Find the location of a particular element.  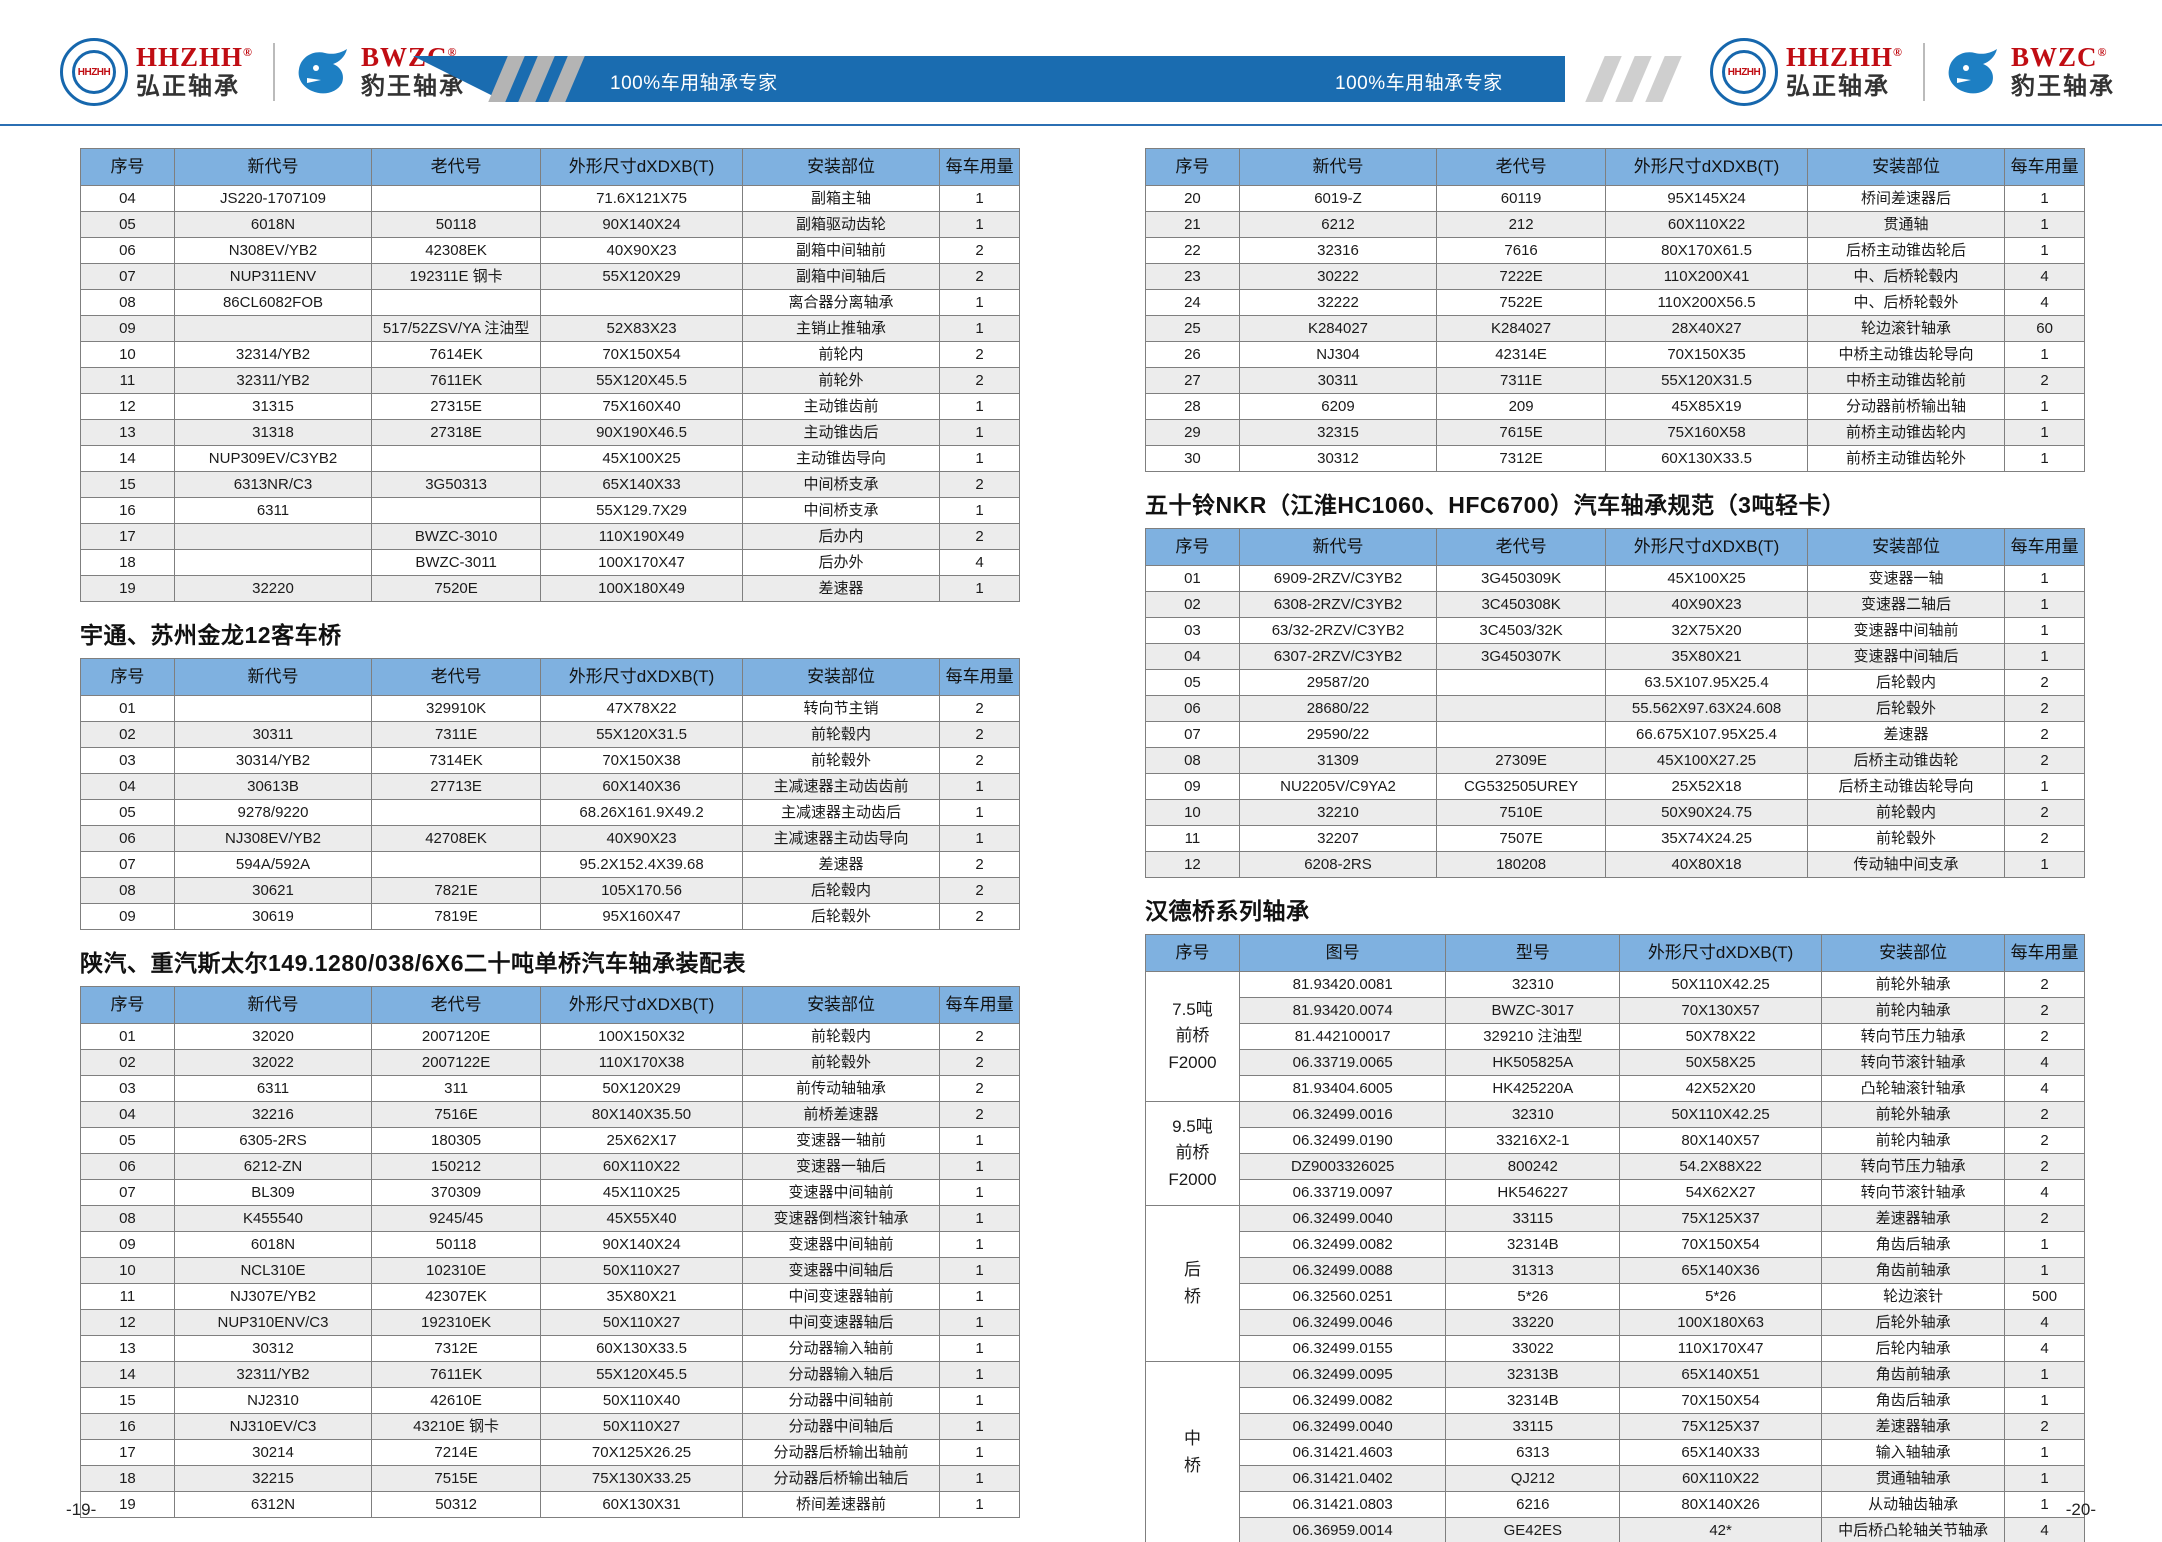

table-cell: 45X100X25 is located at coordinates (641, 458).